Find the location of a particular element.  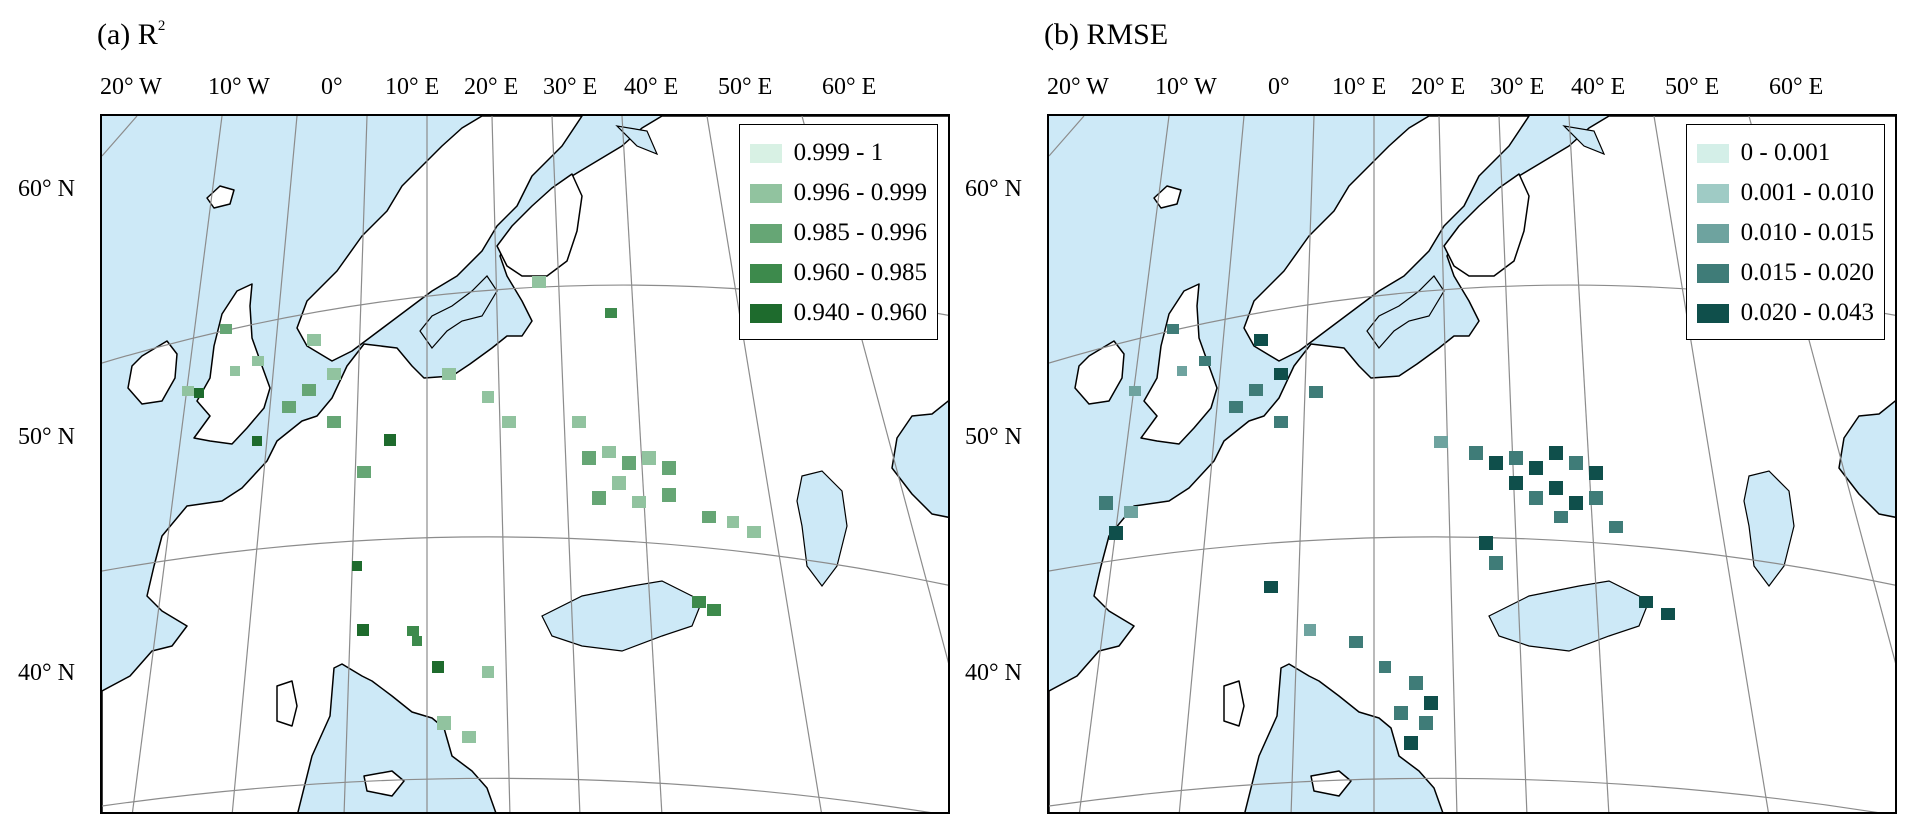

legend-entry: 0.996 - 0.999 is located at coordinates (838, 193).